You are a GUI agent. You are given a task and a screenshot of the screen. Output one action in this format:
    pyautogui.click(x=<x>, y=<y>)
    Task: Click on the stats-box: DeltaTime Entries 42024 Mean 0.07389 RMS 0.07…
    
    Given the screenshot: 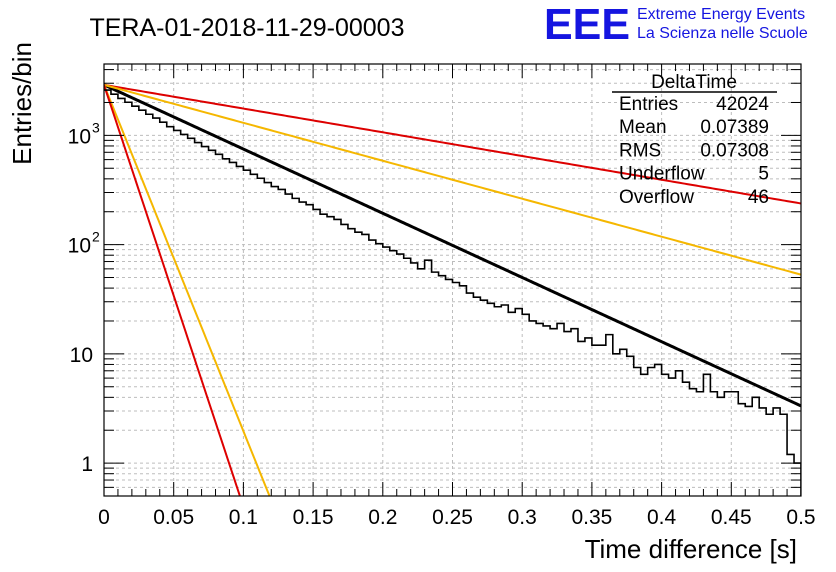 What is the action you would take?
    pyautogui.click(x=694, y=140)
    